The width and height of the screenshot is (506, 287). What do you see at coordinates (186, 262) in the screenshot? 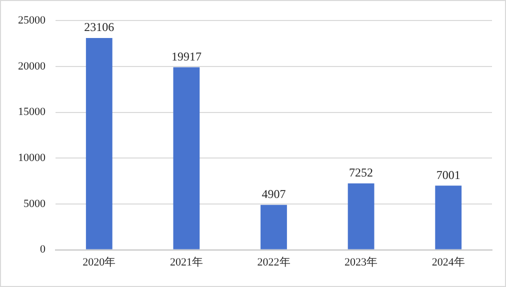
I see `x-tick-label: 2021年` at bounding box center [186, 262].